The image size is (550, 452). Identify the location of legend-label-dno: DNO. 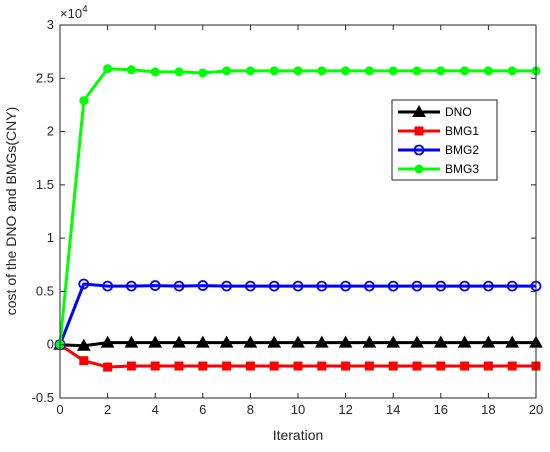
(458, 112).